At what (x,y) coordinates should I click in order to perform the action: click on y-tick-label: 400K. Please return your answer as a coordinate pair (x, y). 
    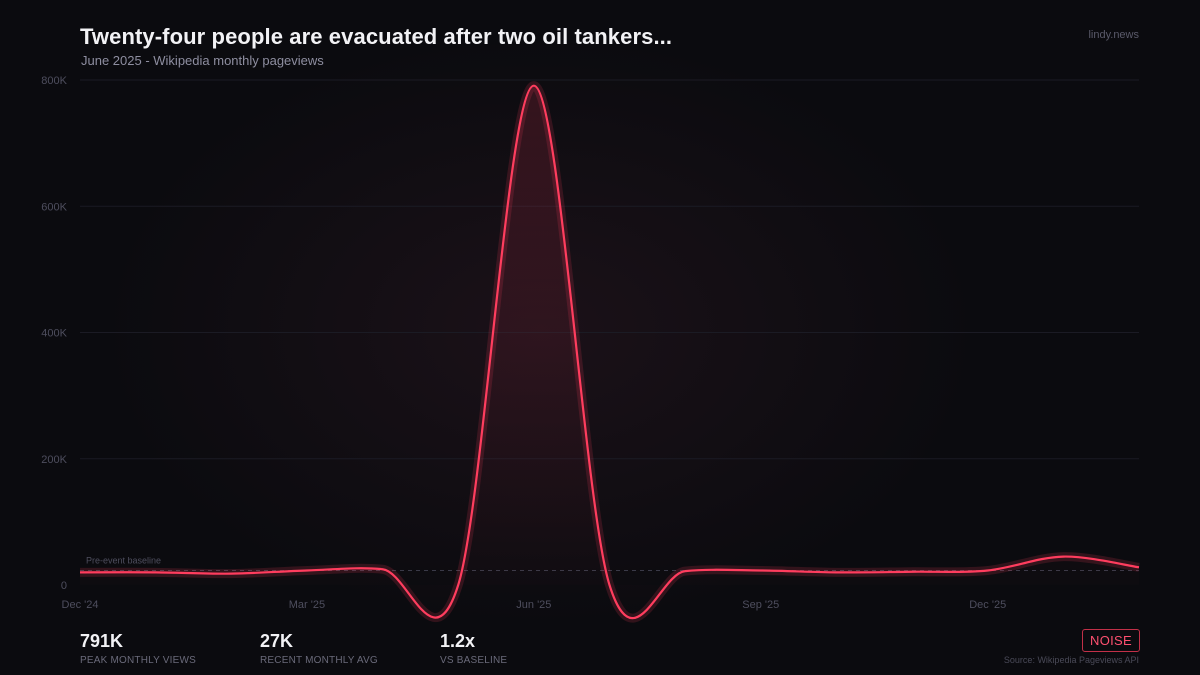
    Looking at the image, I should click on (54, 334).